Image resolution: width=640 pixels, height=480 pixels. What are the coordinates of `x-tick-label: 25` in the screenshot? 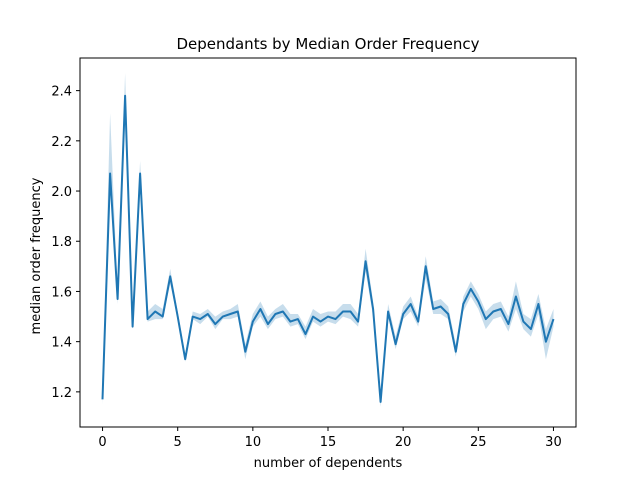 It's located at (478, 442).